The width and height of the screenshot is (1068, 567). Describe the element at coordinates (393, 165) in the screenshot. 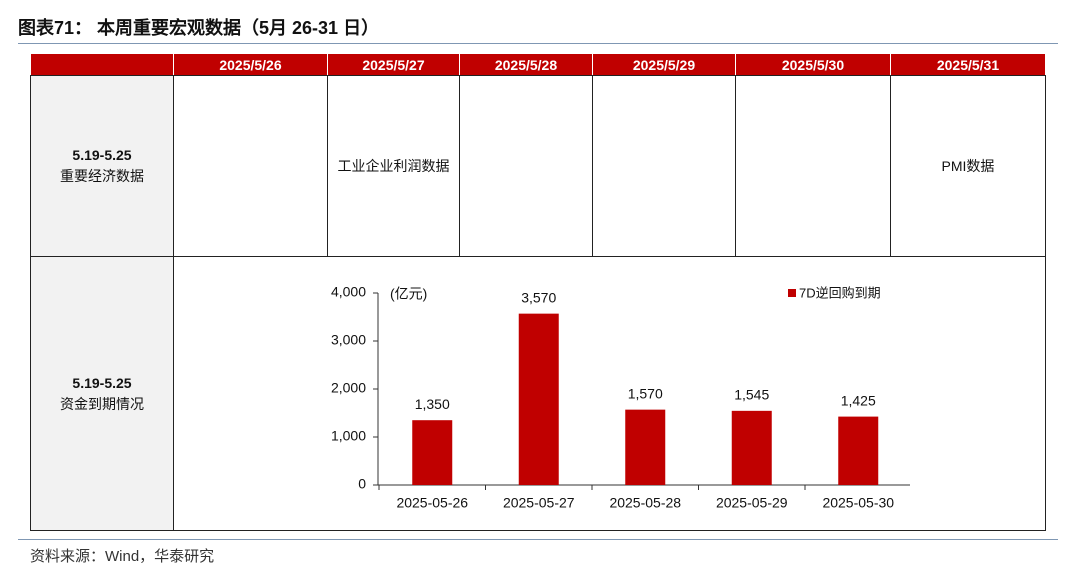

I see `cell-text: 工业企业利润数据` at that location.